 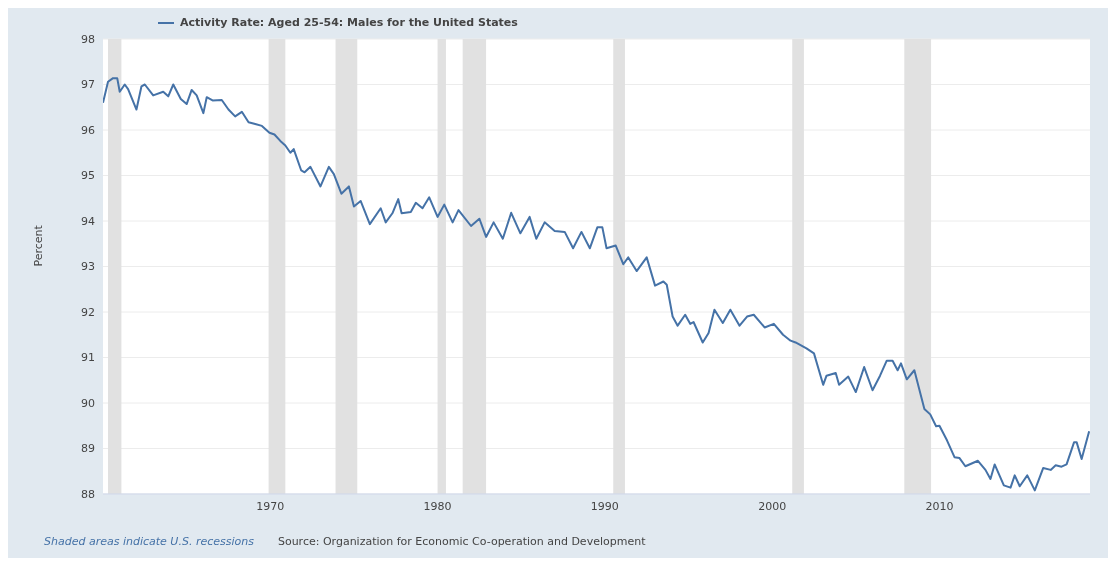 What do you see at coordinates (88, 176) in the screenshot?
I see `y-tick-label: 95` at bounding box center [88, 176].